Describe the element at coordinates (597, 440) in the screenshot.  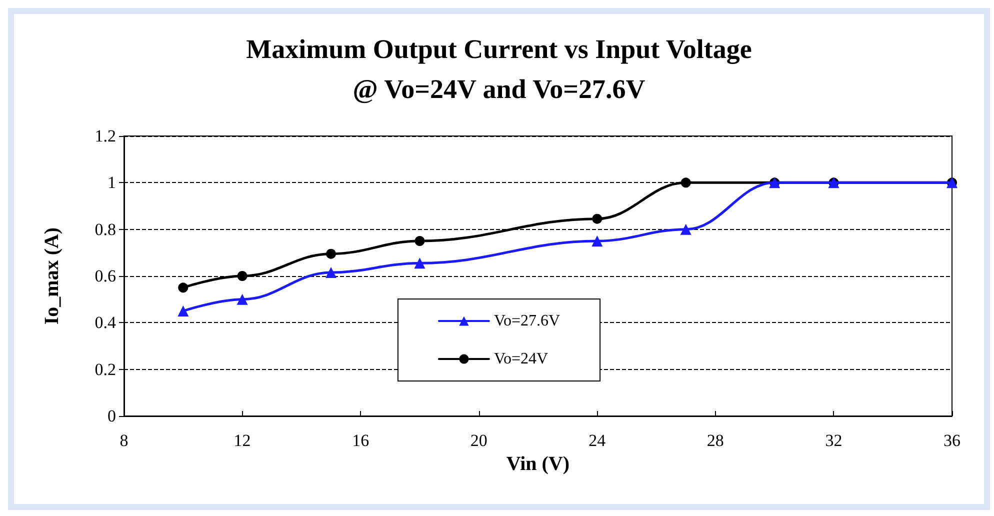
I see `x-tick-label: 24` at that location.